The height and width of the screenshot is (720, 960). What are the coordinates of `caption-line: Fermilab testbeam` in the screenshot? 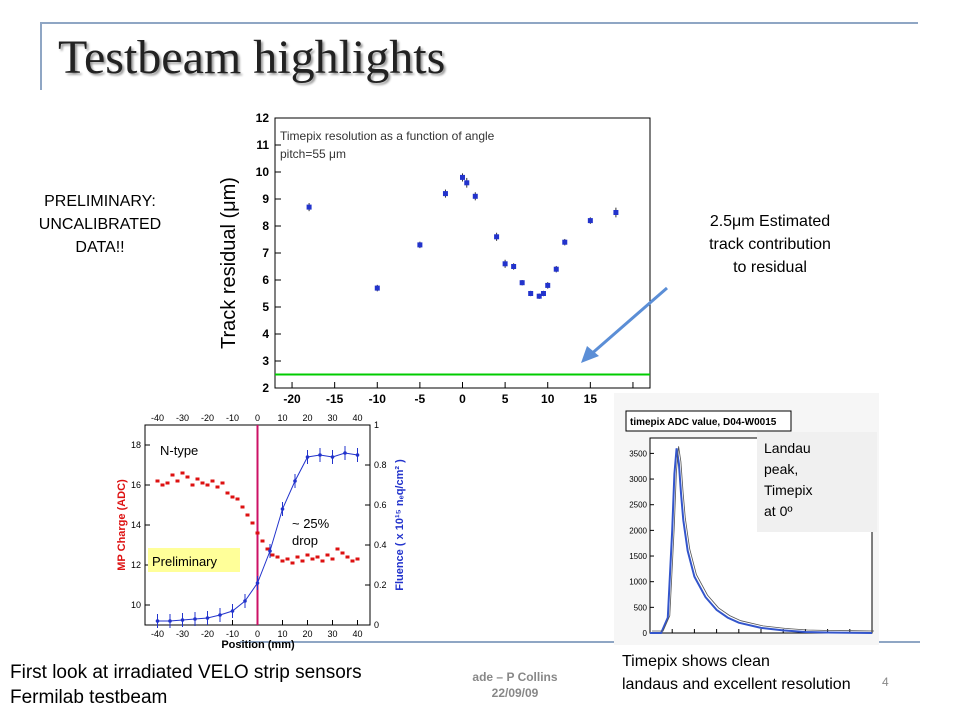 It's located at (89, 697).